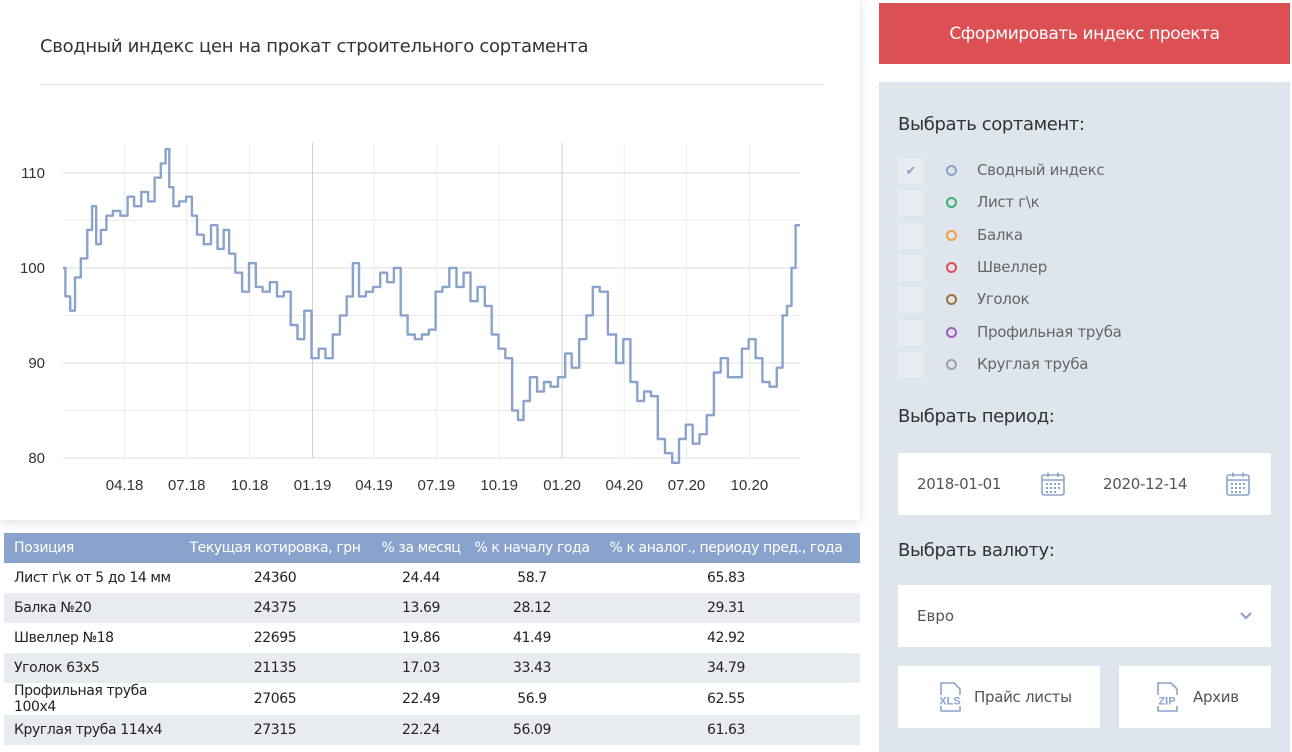  Describe the element at coordinates (687, 485) in the screenshot. I see `x-tick-label: 07.20` at that location.